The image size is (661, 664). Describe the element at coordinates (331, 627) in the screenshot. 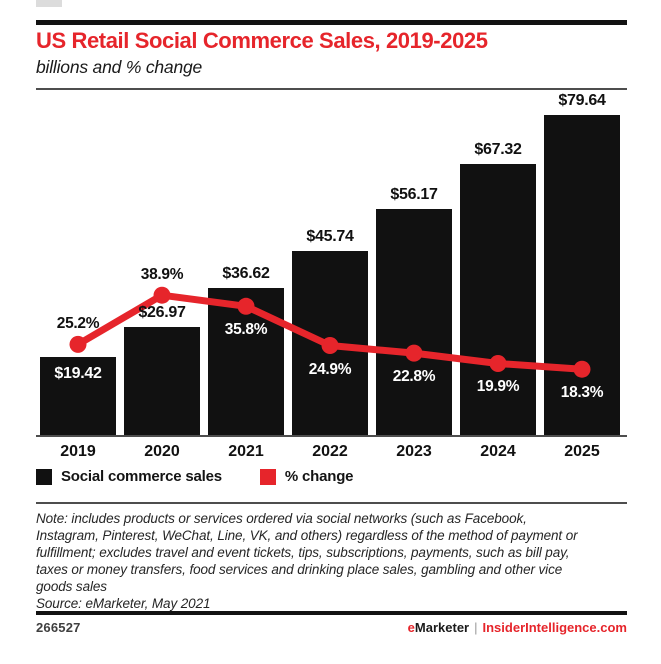

I see `footer: 266527 eMarketer | InsiderIntelligence.com` at that location.